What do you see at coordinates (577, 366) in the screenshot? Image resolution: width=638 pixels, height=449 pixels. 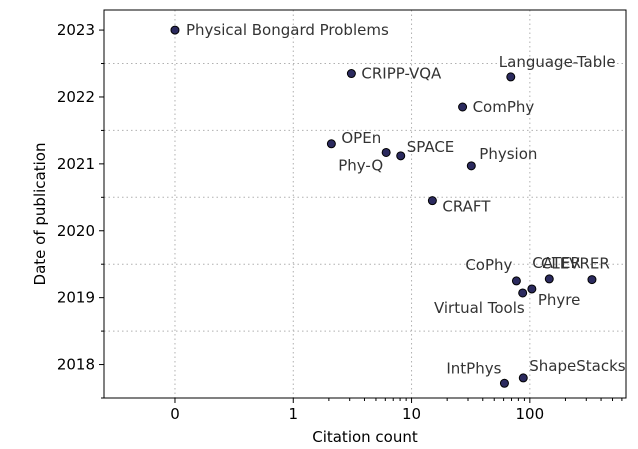 I see `point-label: ShapeStacks` at bounding box center [577, 366].